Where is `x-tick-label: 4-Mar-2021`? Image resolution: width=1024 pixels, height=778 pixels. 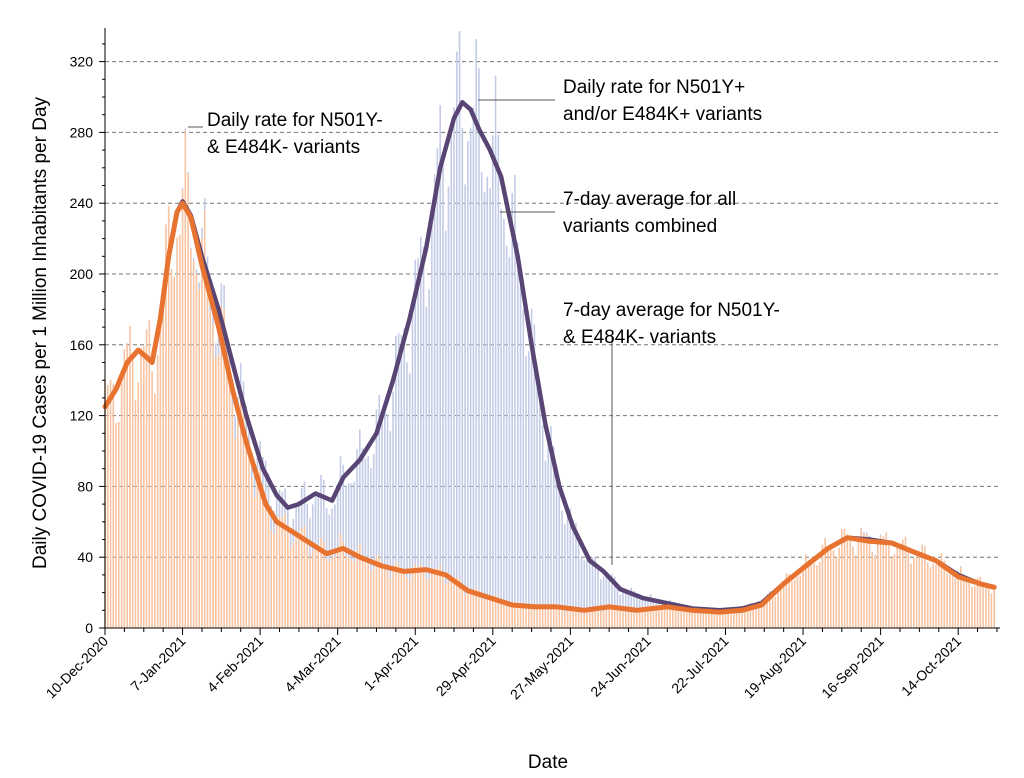 x-tick-label: 4-Mar-2021 is located at coordinates (312, 664).